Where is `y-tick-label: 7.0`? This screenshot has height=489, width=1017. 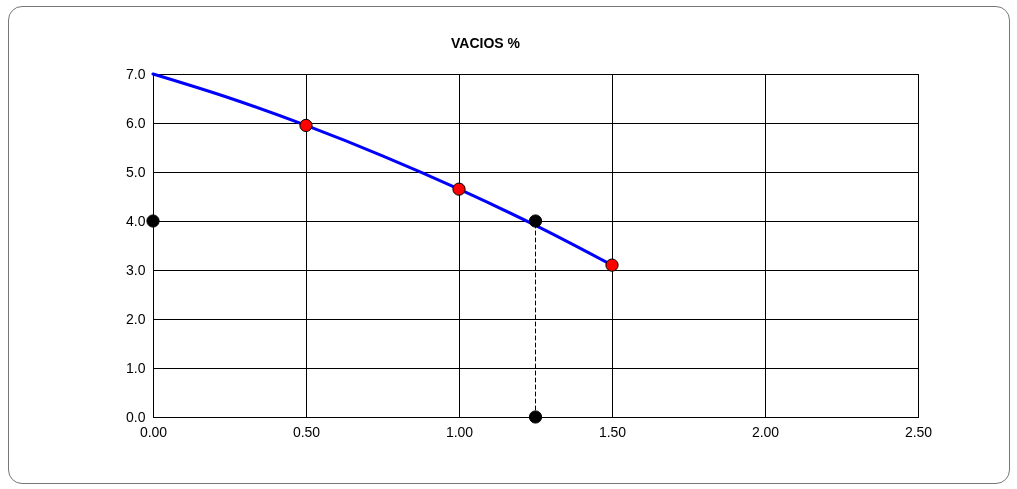 y-tick-label: 7.0 is located at coordinates (136, 73).